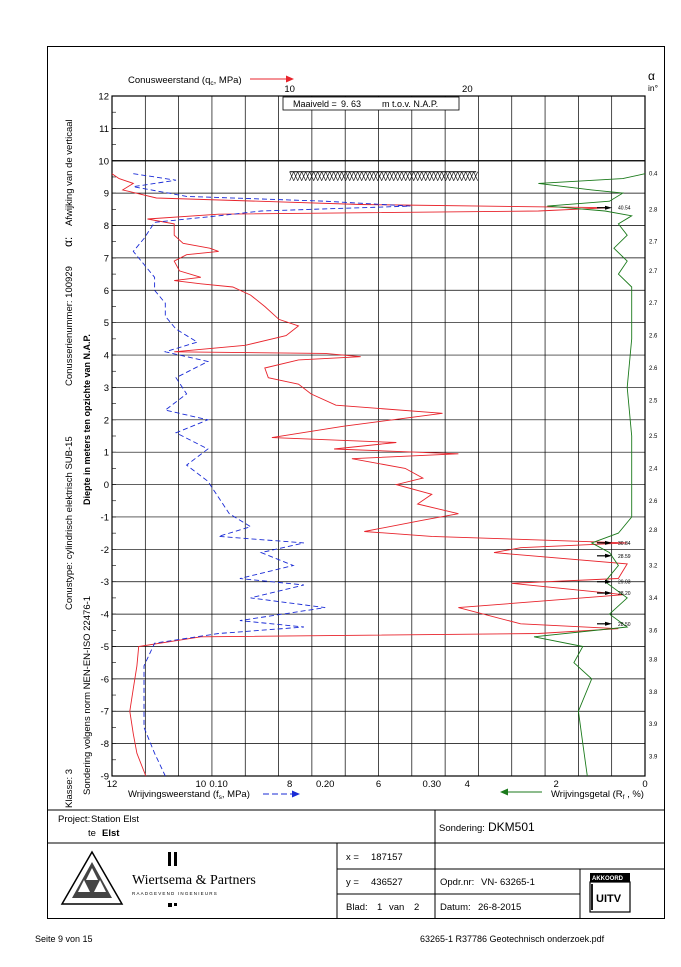 The height and width of the screenshot is (967, 681). I want to click on annotation-label: 40.54, so click(624, 209).